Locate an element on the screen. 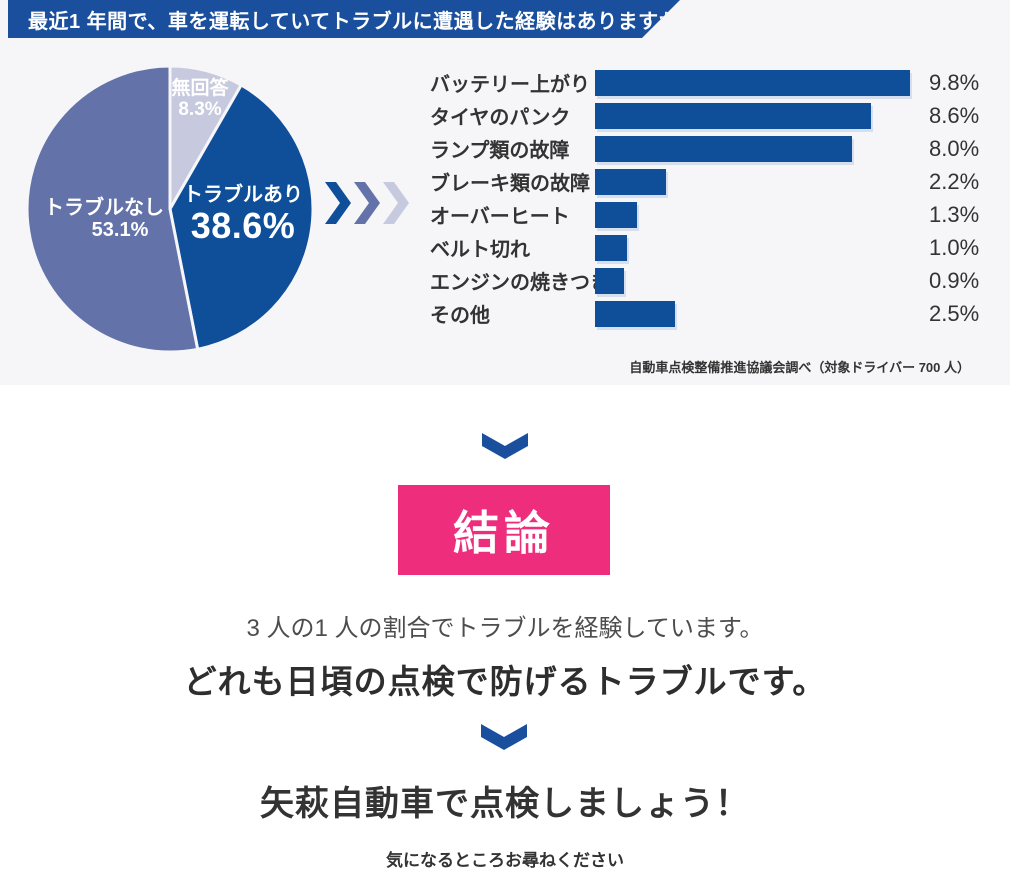  conclusion-line2: どれも日頃の点検で防げるトラブルです。 is located at coordinates (505, 681).